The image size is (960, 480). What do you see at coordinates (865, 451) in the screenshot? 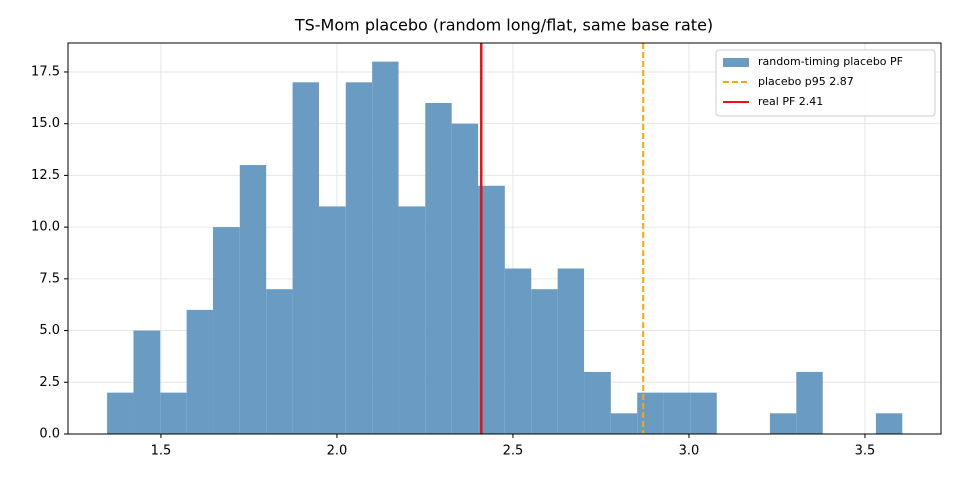
I see `x-tick-label: 3.5` at bounding box center [865, 451].